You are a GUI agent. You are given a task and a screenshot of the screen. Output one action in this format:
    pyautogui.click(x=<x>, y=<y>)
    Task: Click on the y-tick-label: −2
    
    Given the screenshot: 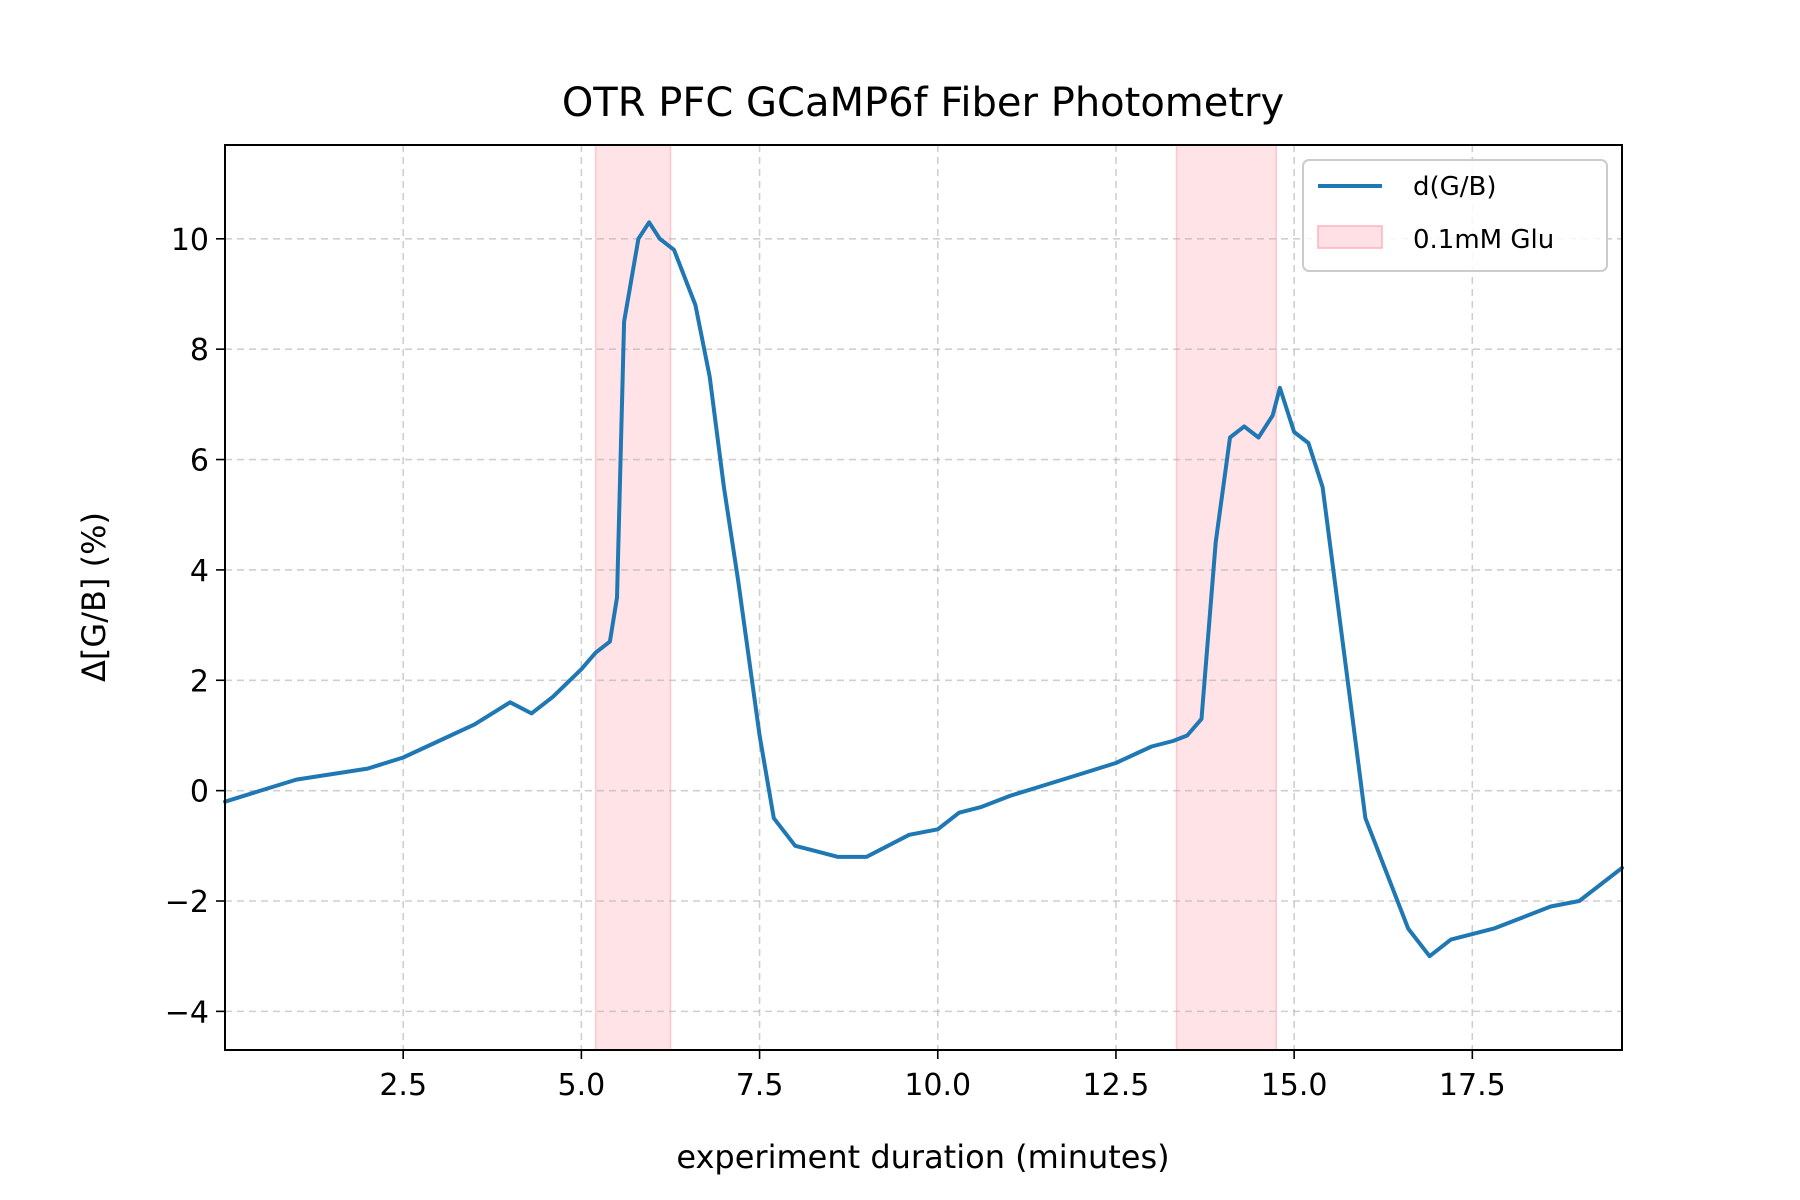 What is the action you would take?
    pyautogui.click(x=187, y=902)
    